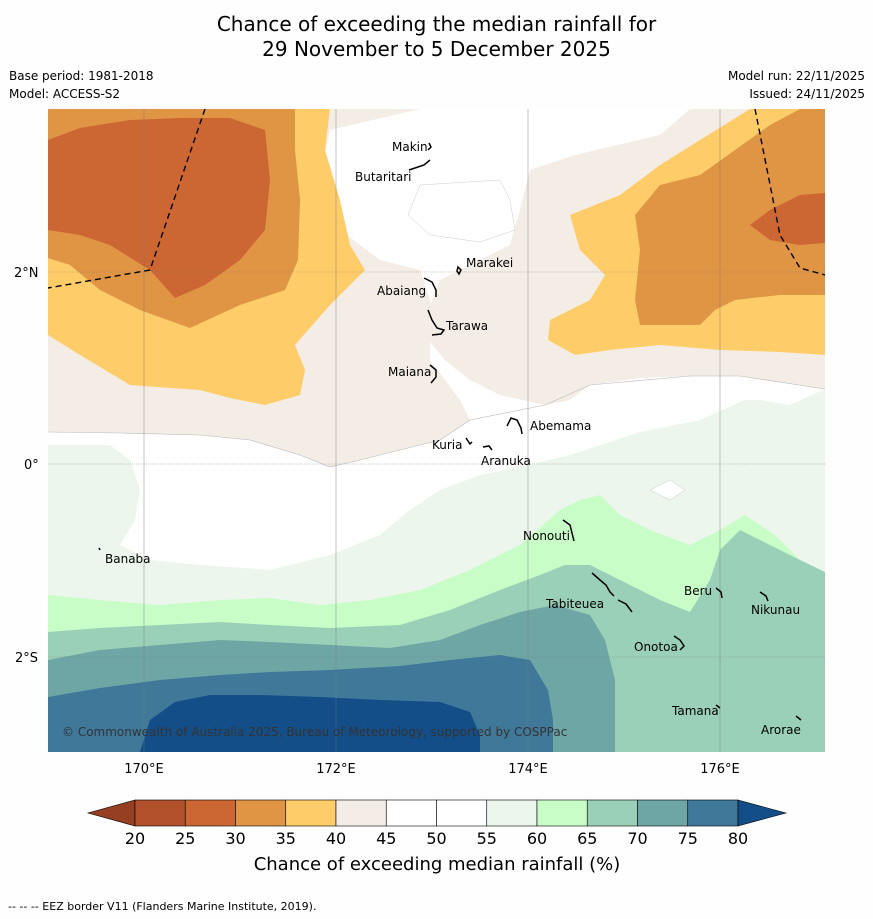 This screenshot has height=919, width=873. Describe the element at coordinates (781, 730) in the screenshot. I see `label-arorae: Arorae` at that location.